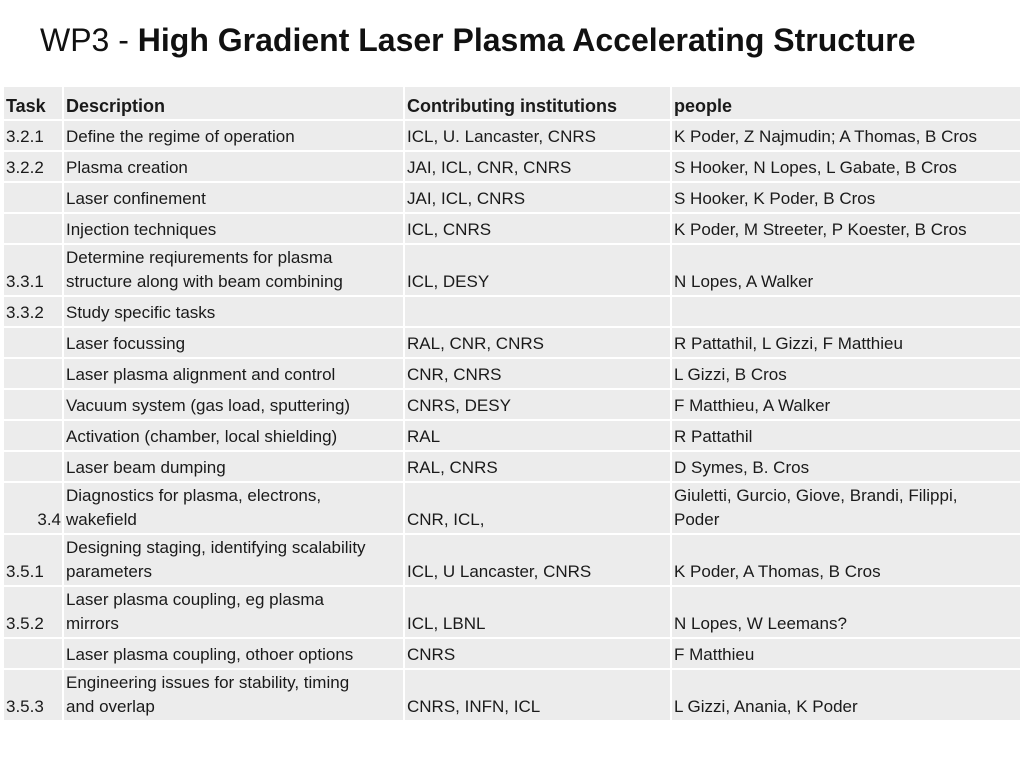 Image resolution: width=1024 pixels, height=768 pixels. I want to click on table-row: 3.3.2 Study specific tasks, so click(512, 311).